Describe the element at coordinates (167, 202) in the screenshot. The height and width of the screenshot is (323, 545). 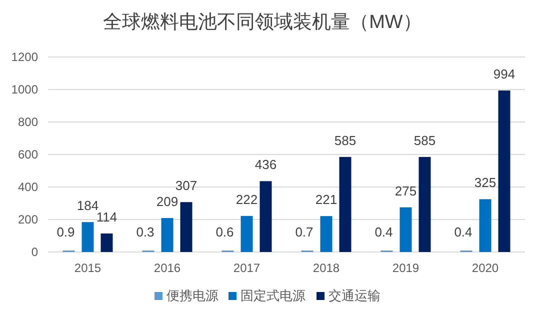
I see `data-label: 209` at that location.